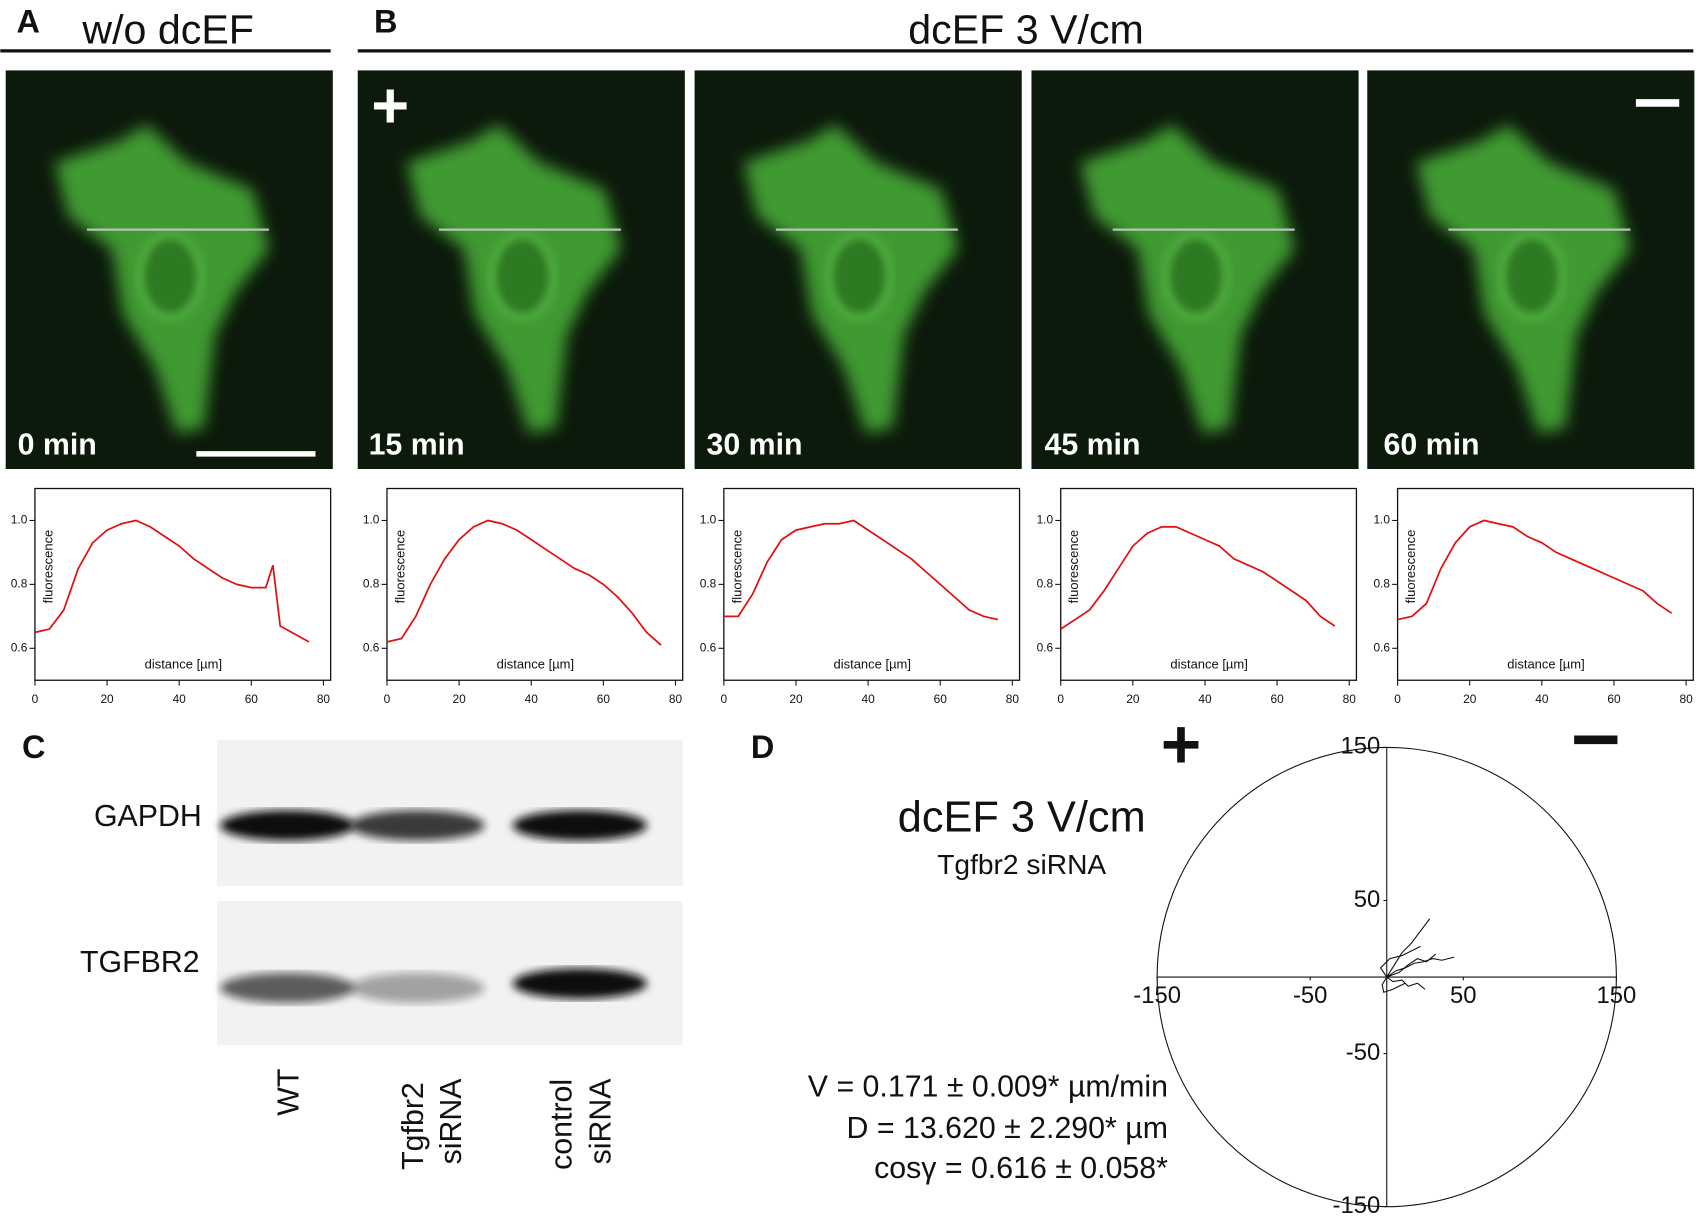  I want to click on row-label: TGFBR2, so click(140, 962).